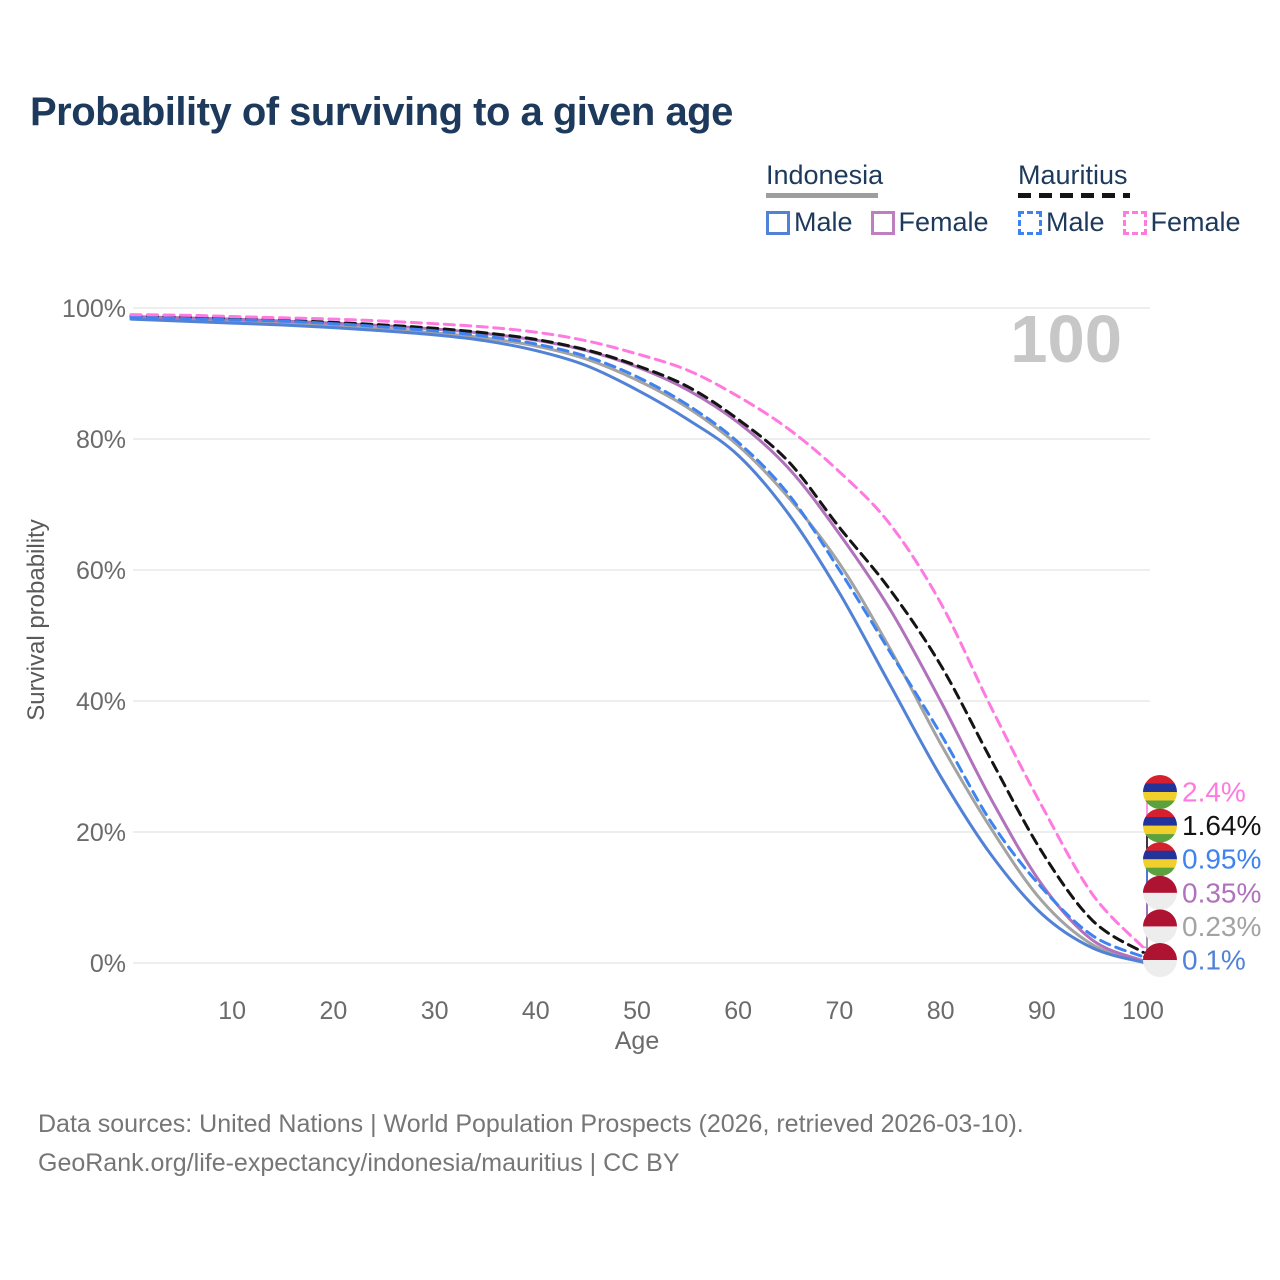  I want to click on legend-toggle-mauritius-male: Male, so click(1061, 222).